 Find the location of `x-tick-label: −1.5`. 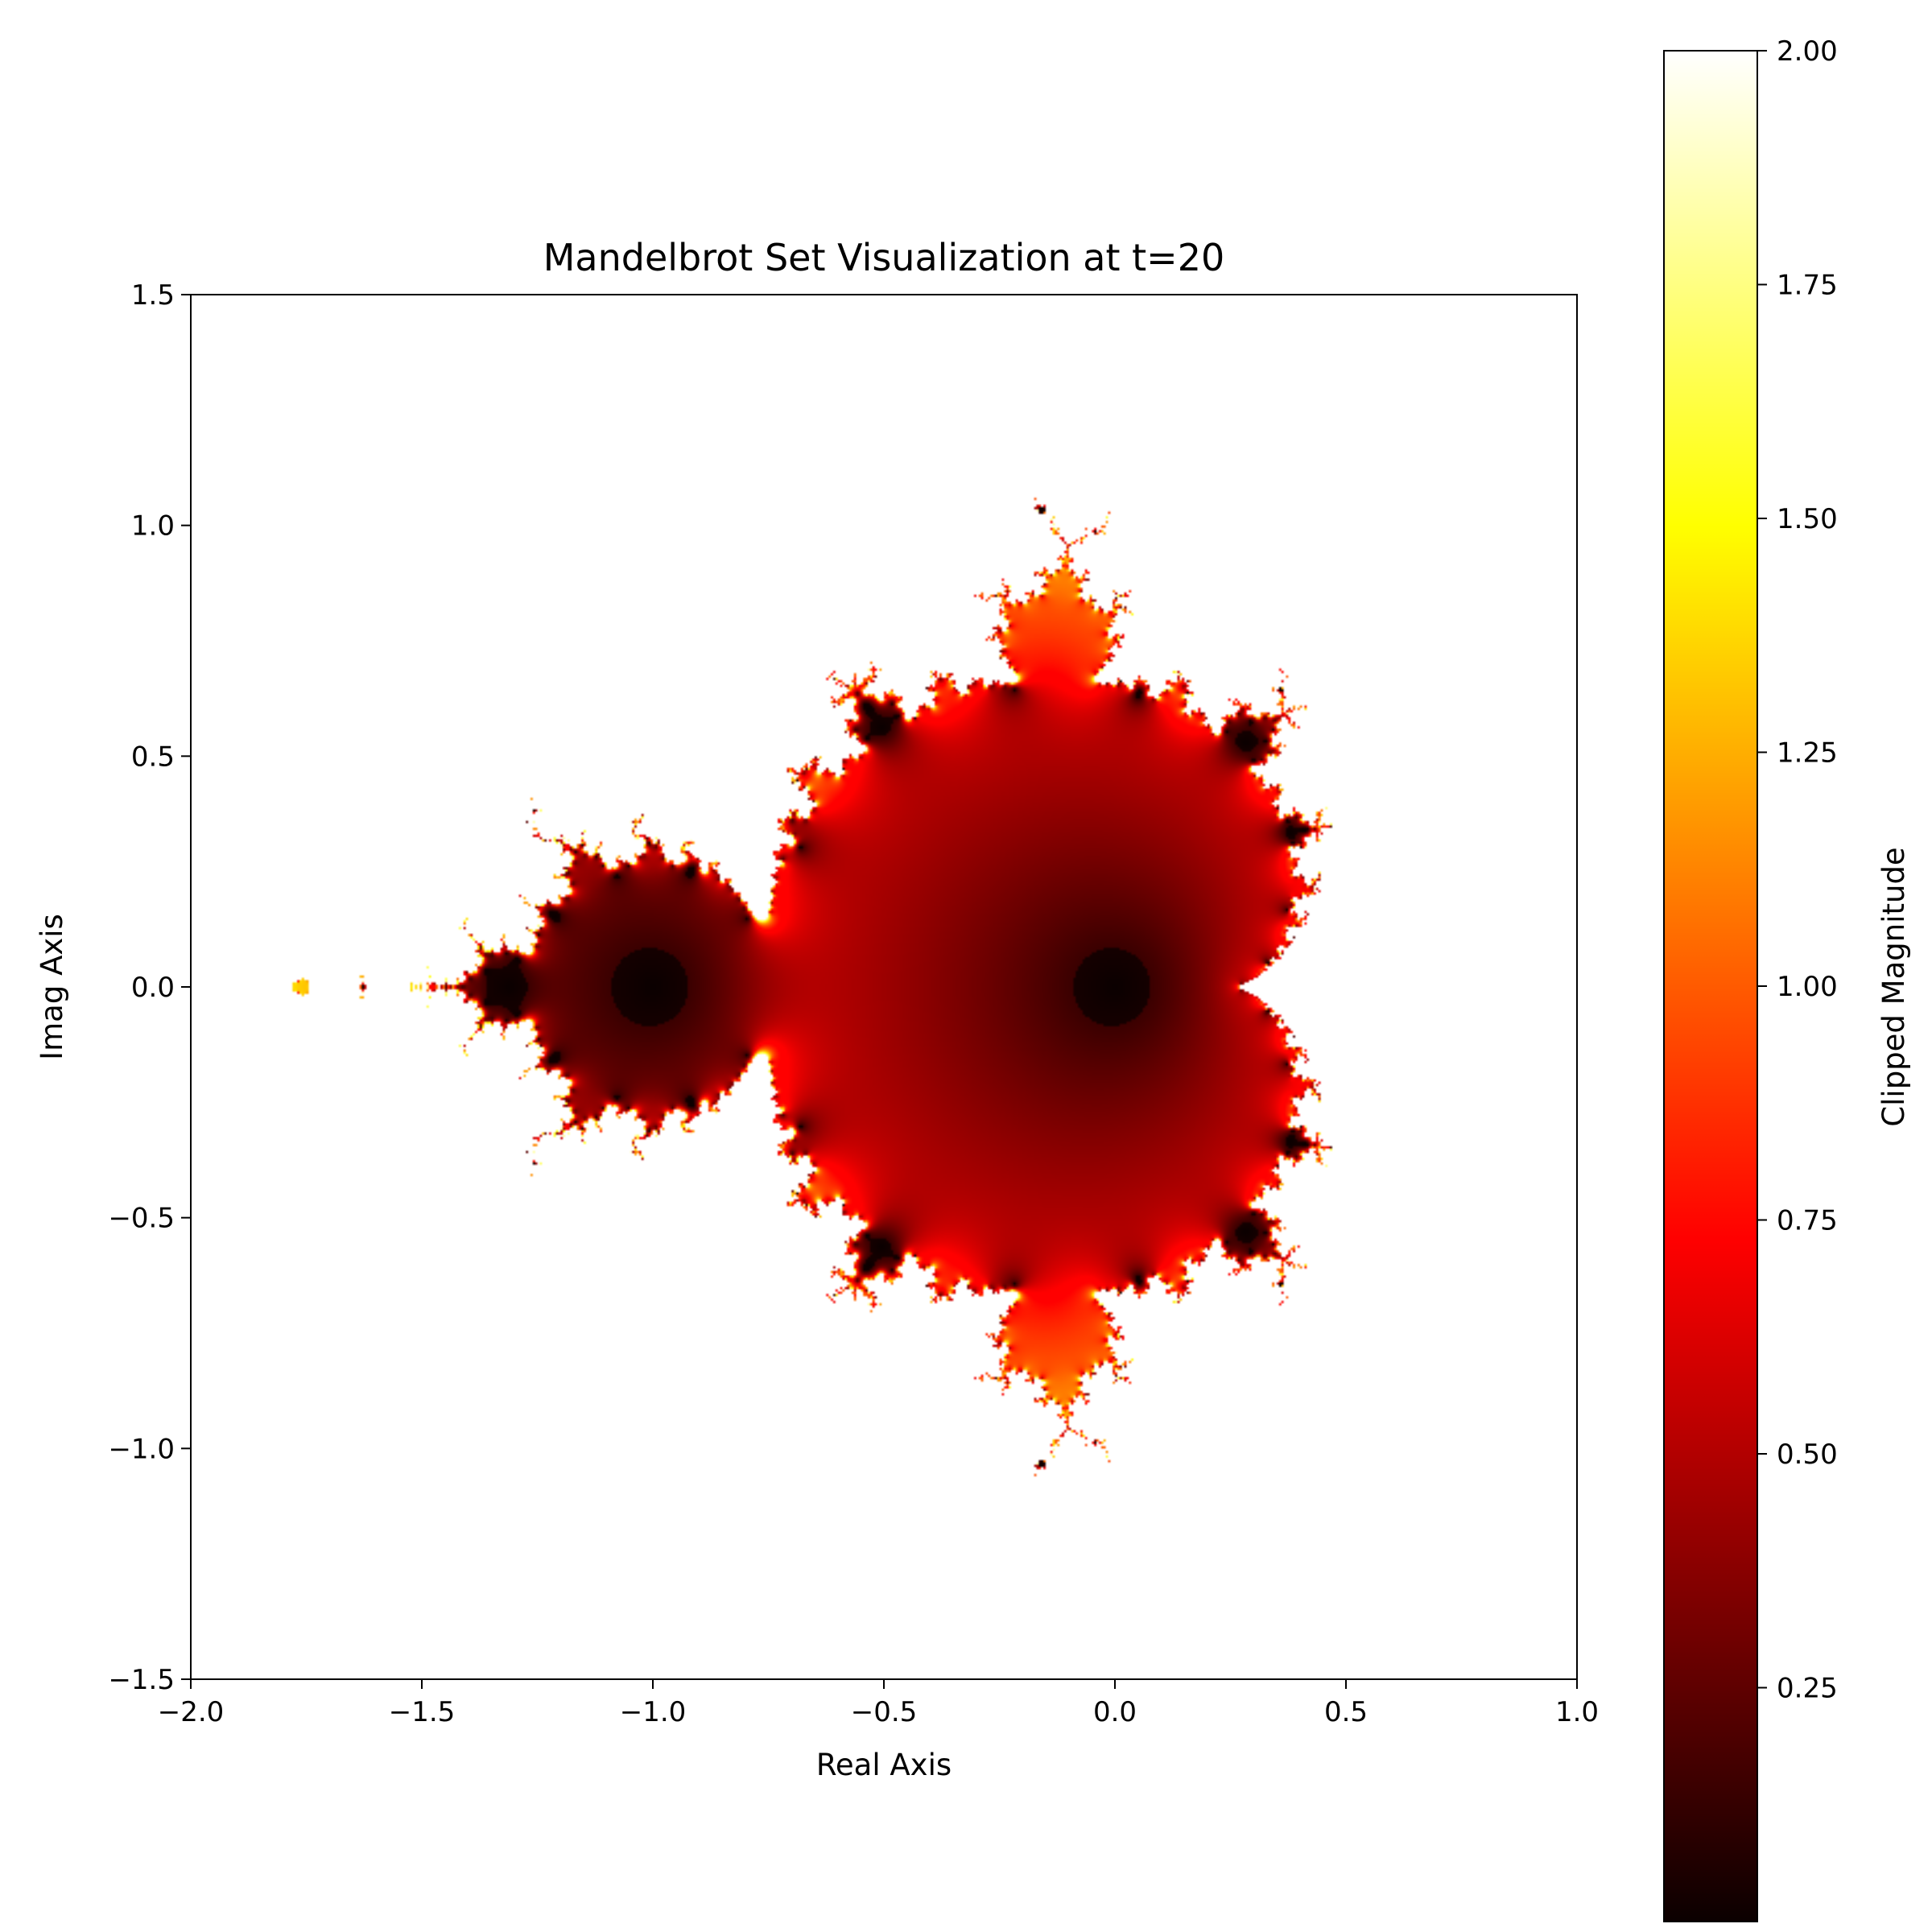

x-tick-label: −1.5 is located at coordinates (422, 1712).